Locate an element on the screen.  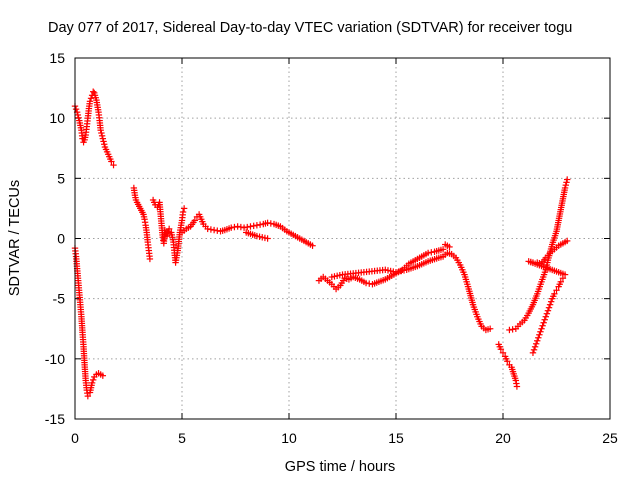
y-tick-label: 10 is located at coordinates (57, 118).